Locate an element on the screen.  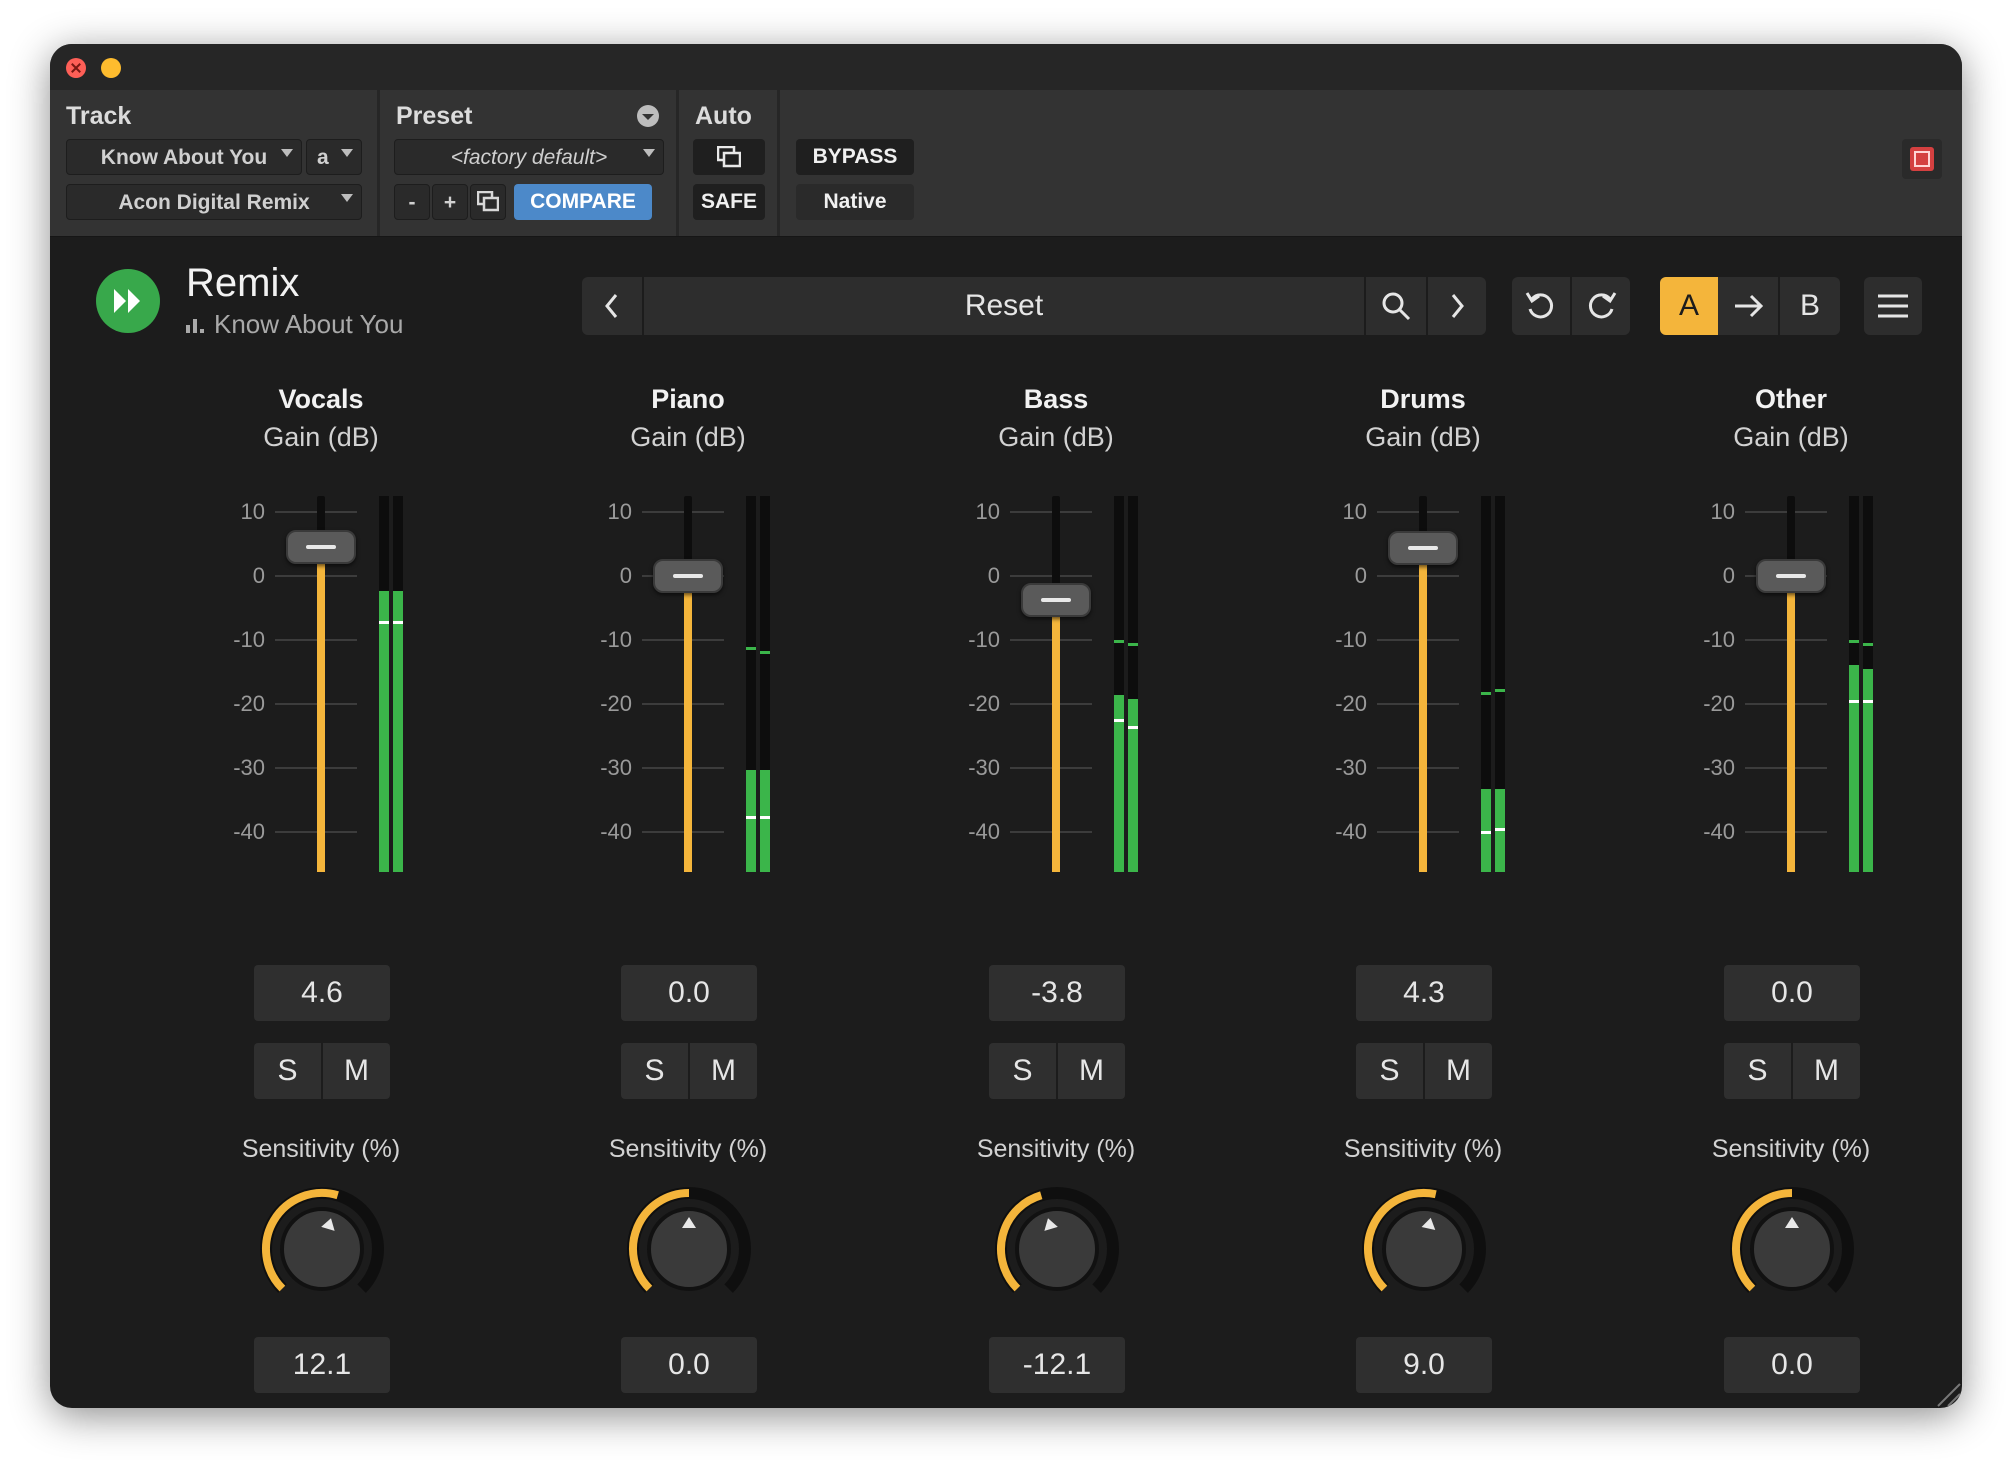
preset-select: <factory default> is located at coordinates (529, 157).